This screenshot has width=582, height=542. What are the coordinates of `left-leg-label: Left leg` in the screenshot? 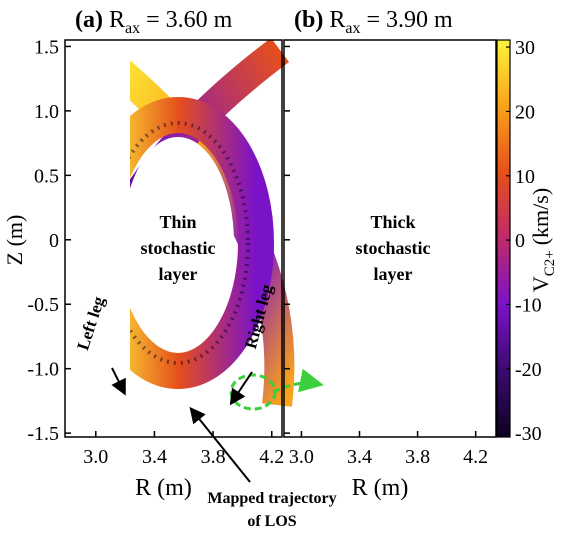 It's located at (90, 323).